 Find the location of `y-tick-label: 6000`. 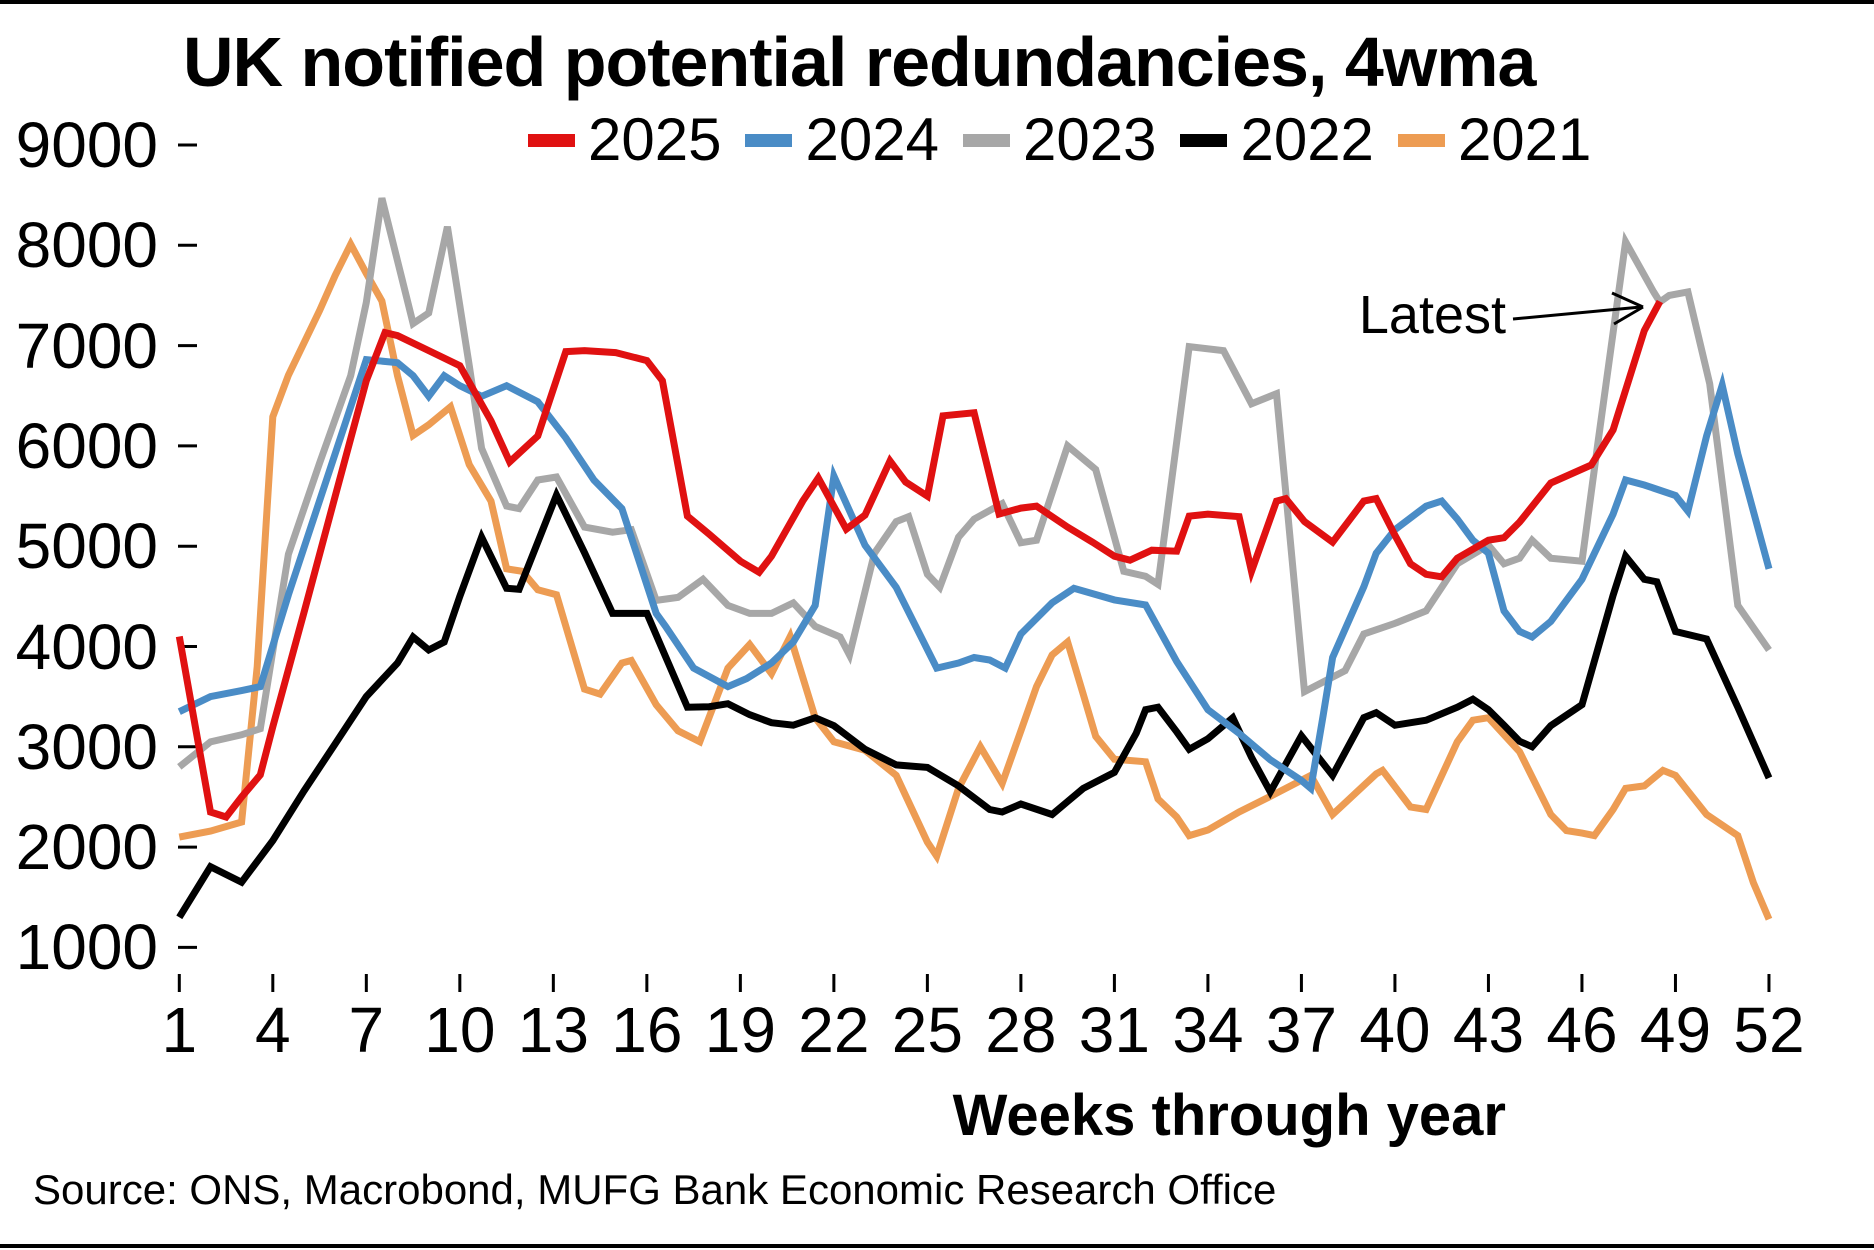

y-tick-label: 6000 is located at coordinates (86, 445).